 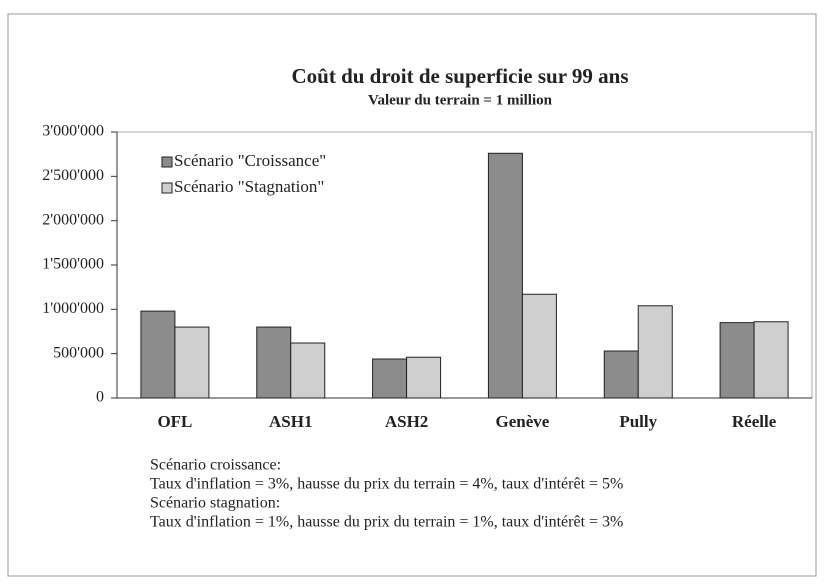 I want to click on legend-label: Scénario "Croissance", so click(x=250, y=160).